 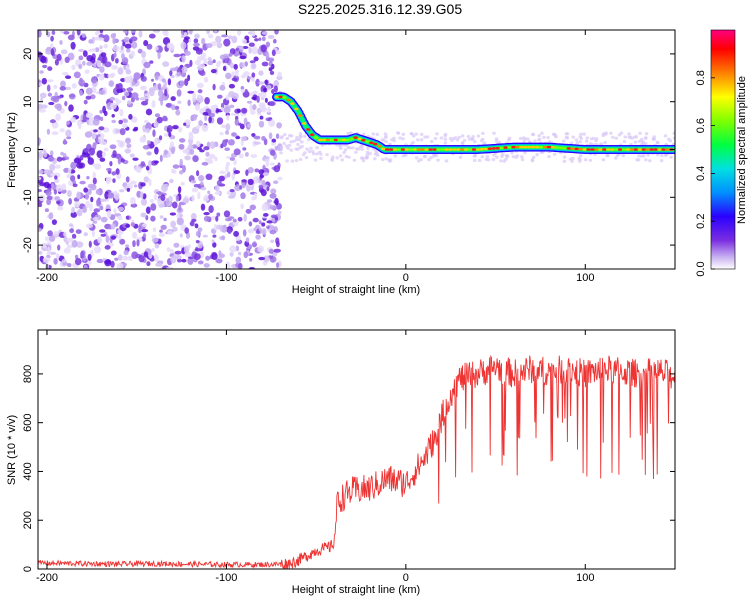 What do you see at coordinates (701, 268) in the screenshot?
I see `colorbar-tick-label: 0.0` at bounding box center [701, 268].